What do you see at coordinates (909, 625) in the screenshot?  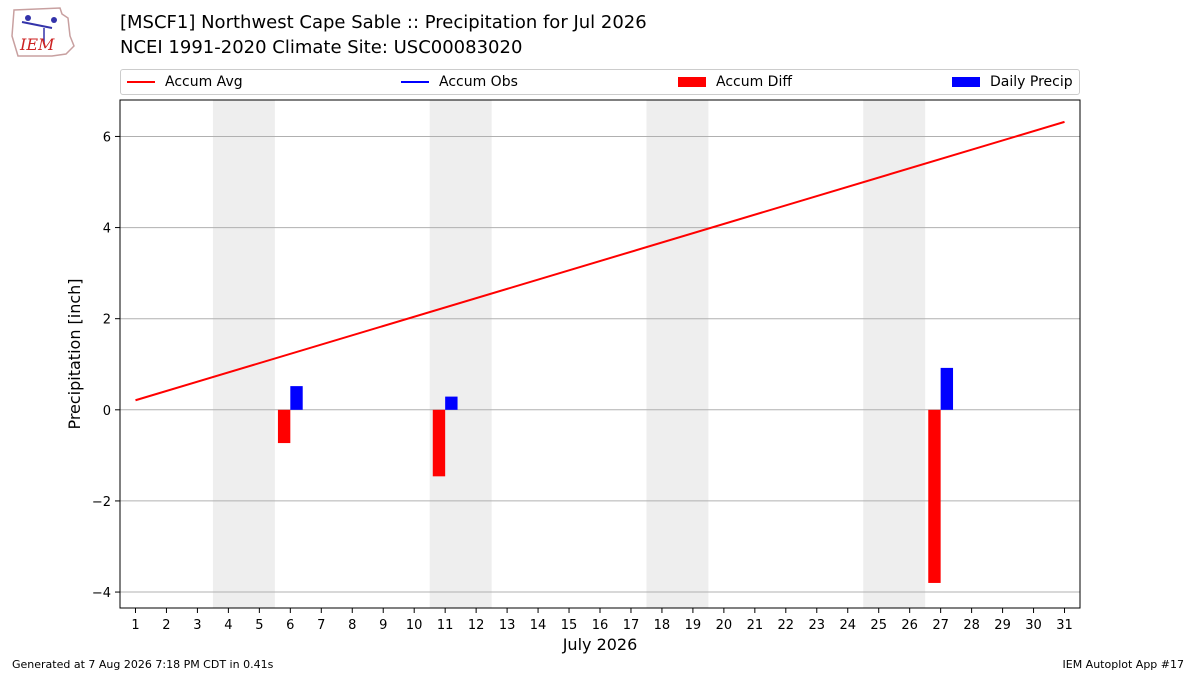 I see `x-tick-label: 26` at bounding box center [909, 625].